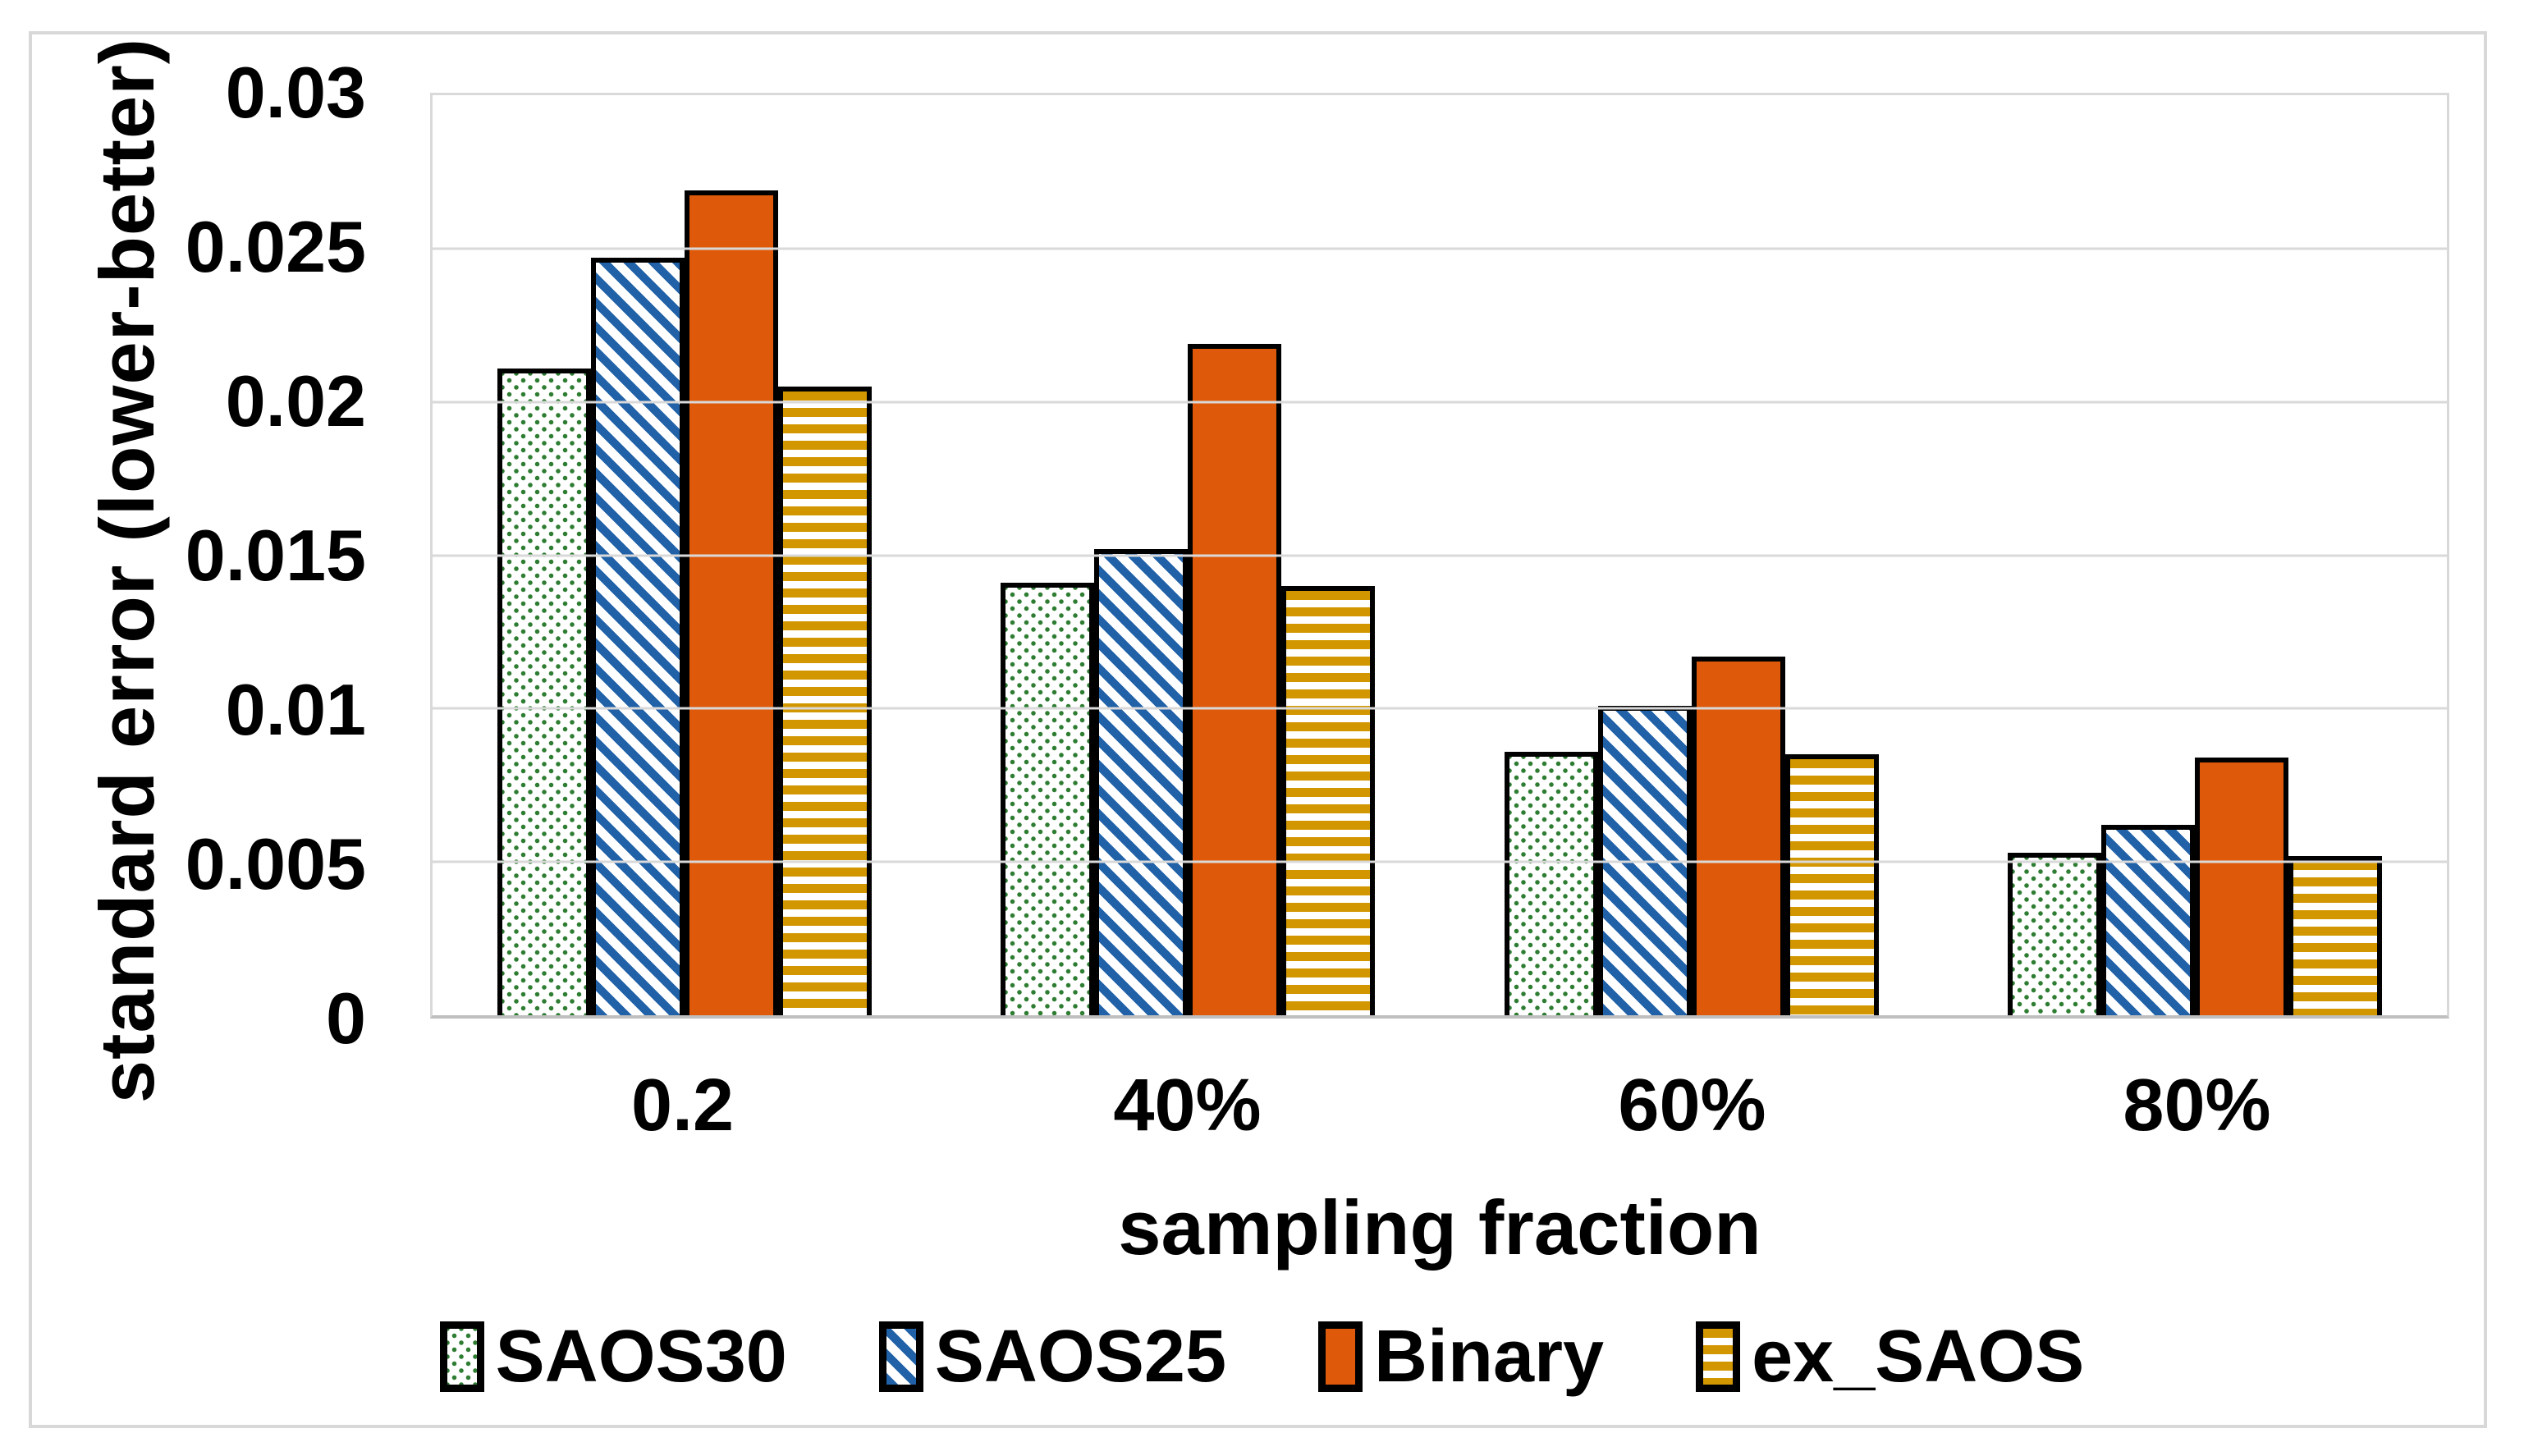 Image resolution: width=2524 pixels, height=1456 pixels. I want to click on legend-item-SAOS30: SAOS30, so click(613, 1357).